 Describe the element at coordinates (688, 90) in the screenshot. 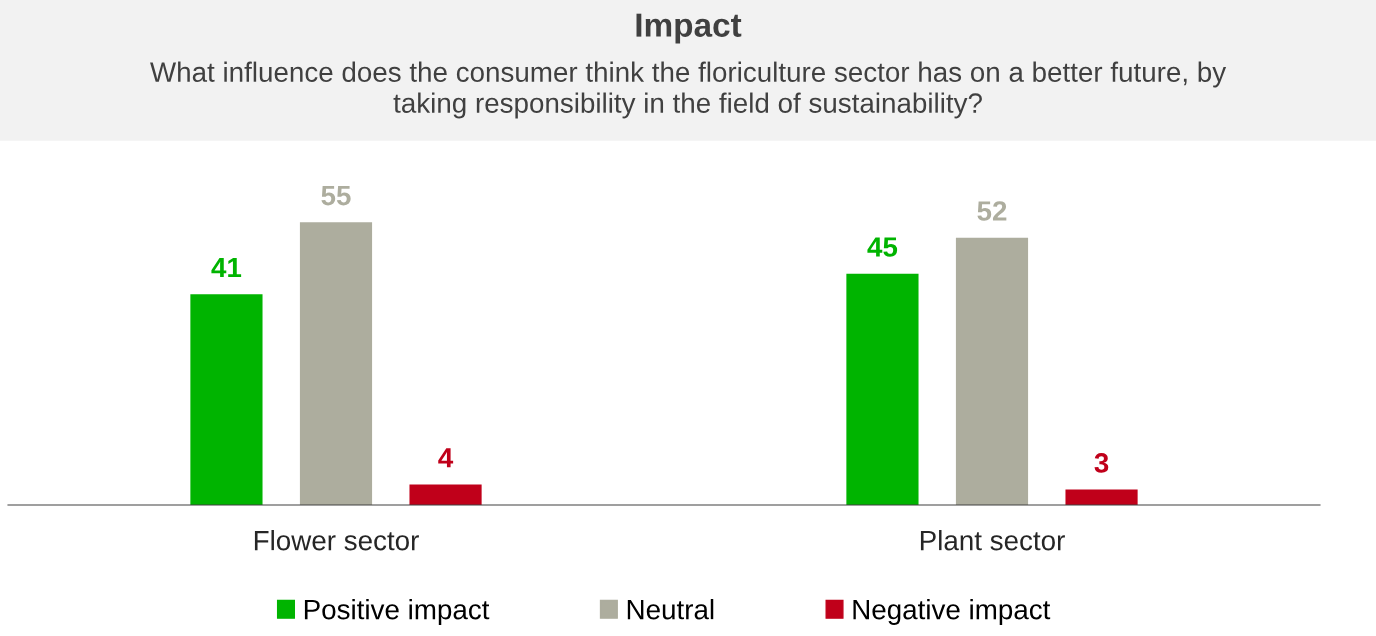

I see `chart-subtitle: What influence does the consumer think the floriculture sector has on a better future, by taking responsibility in the field of sustainability?` at that location.